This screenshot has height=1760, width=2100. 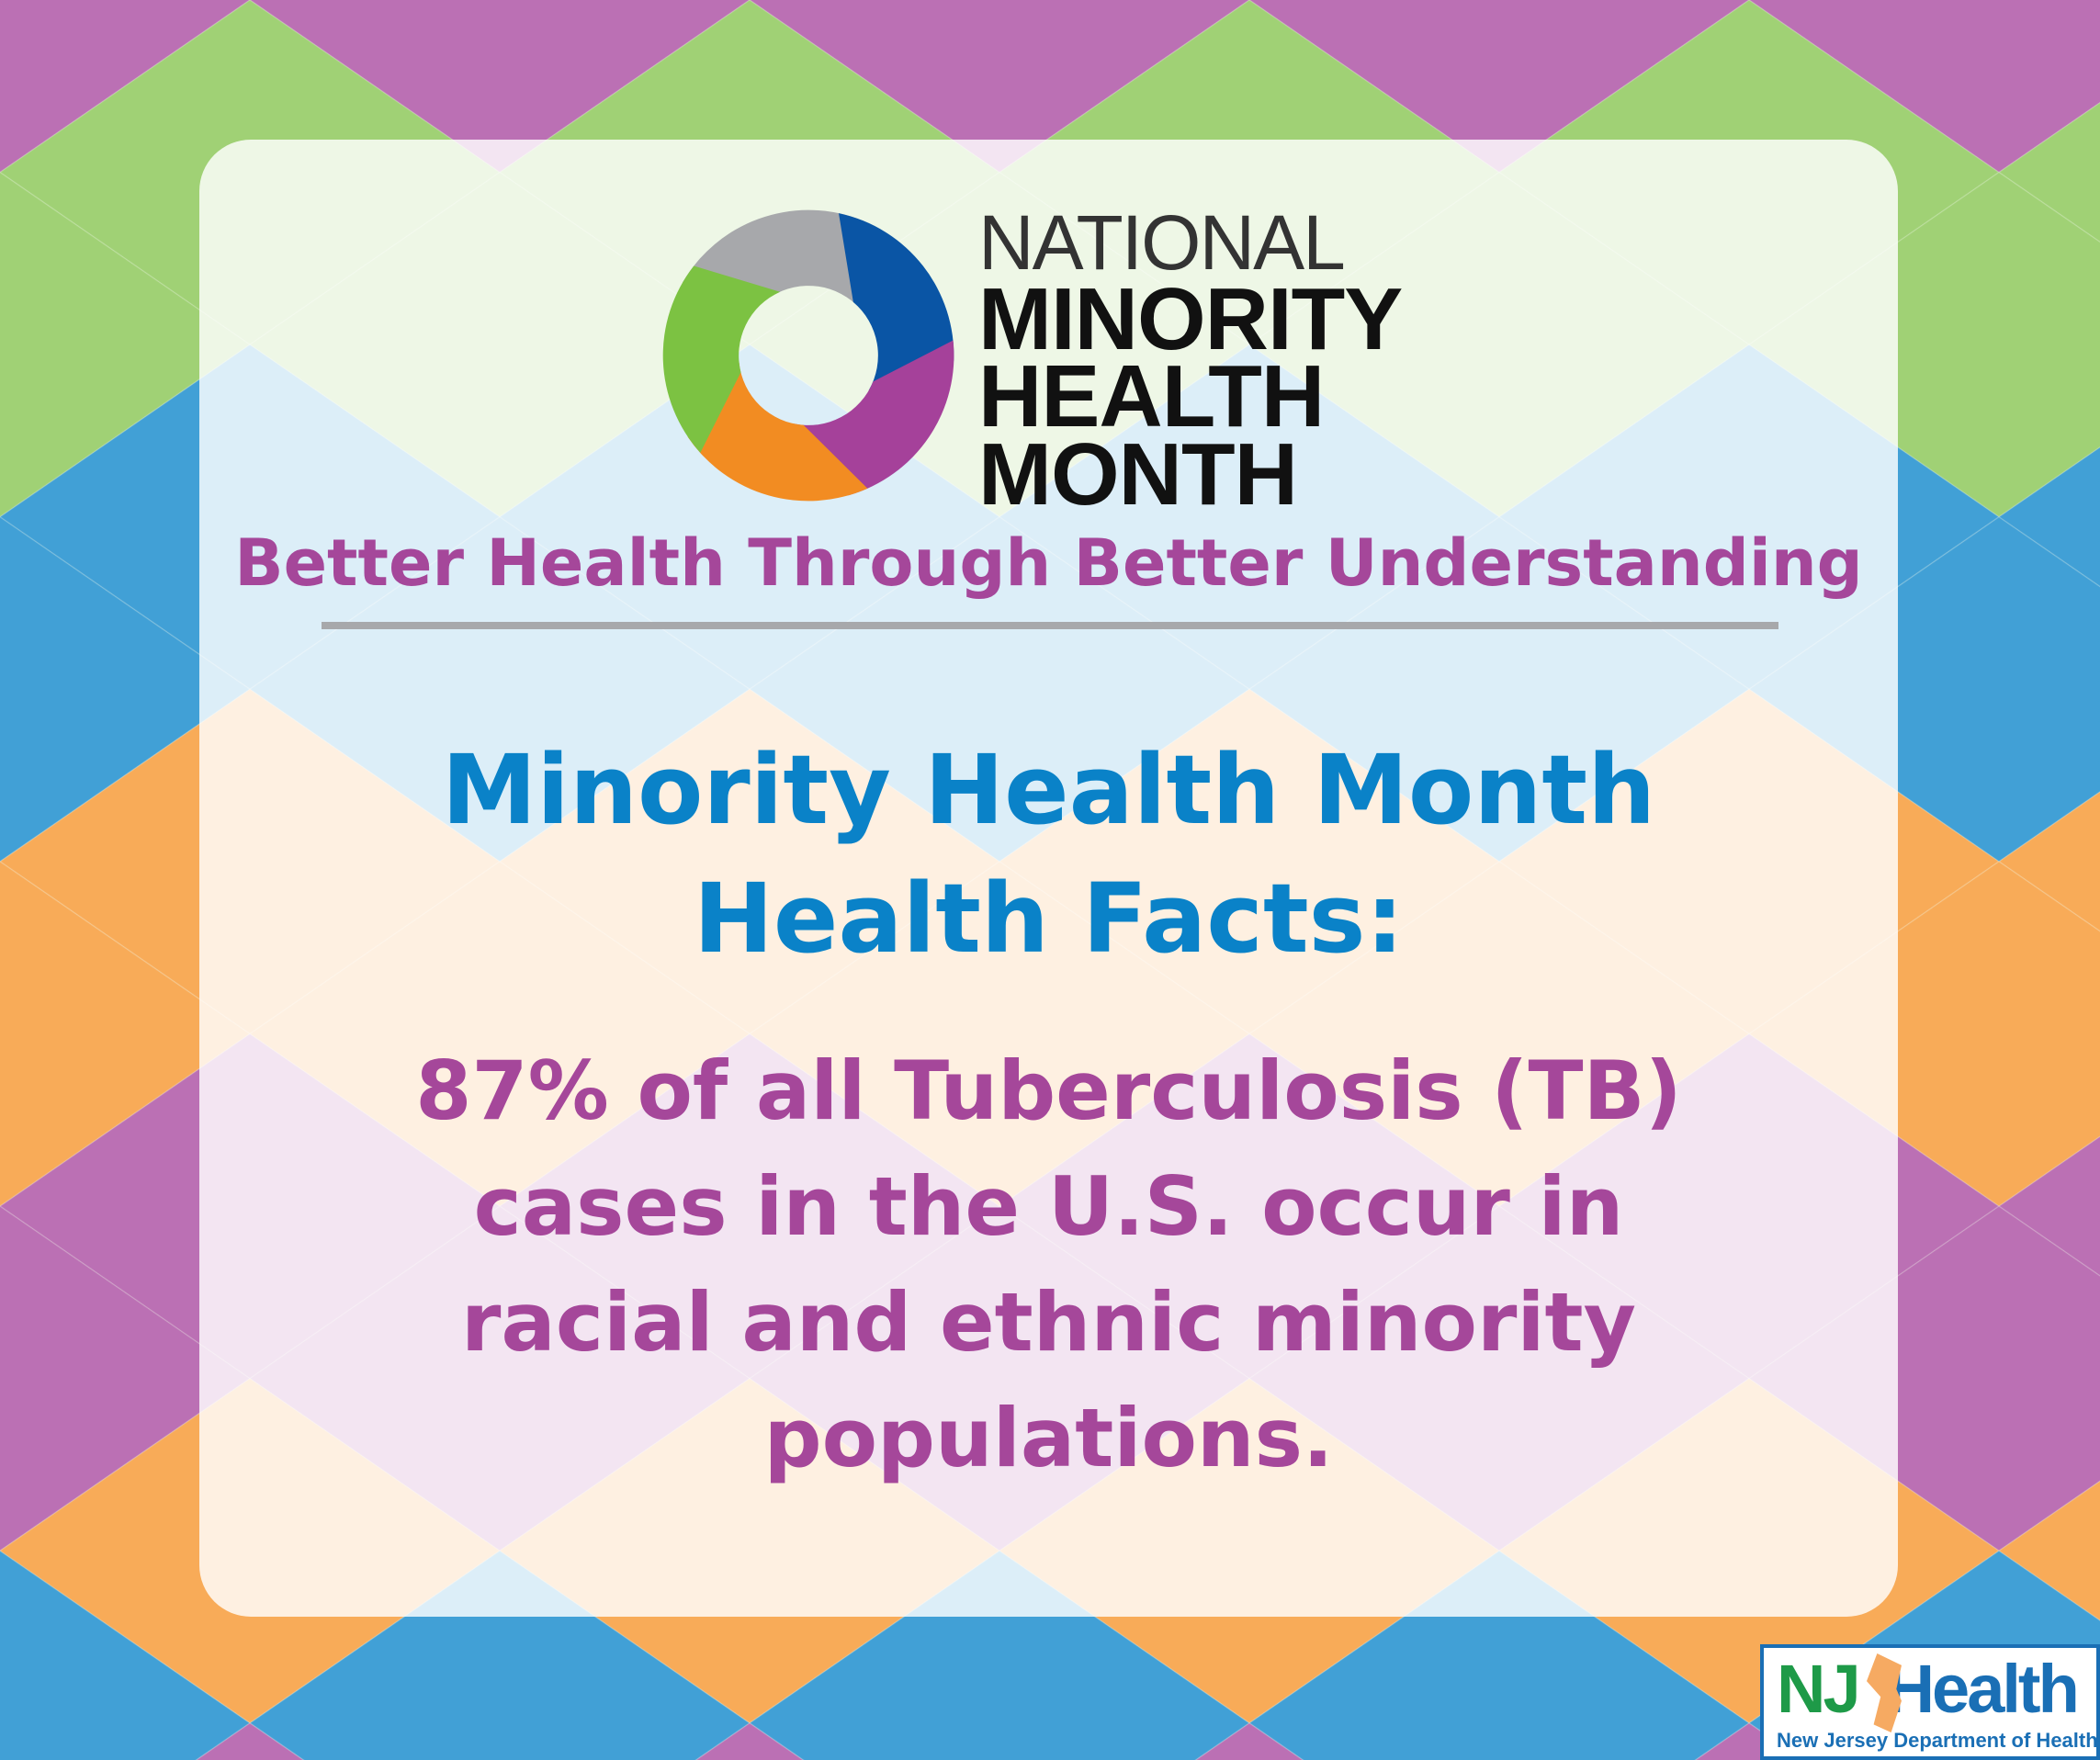 I want to click on wordmark-national: NATIONAL, so click(x=1162, y=242).